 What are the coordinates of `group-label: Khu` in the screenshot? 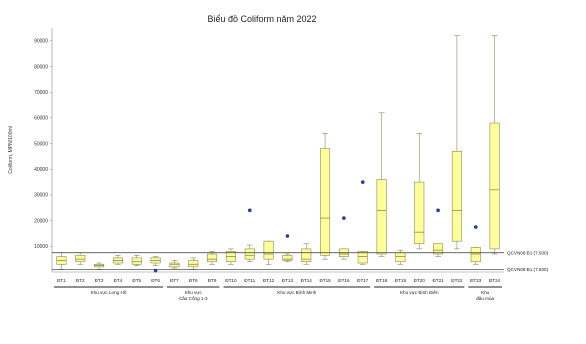 It's located at (485, 292).